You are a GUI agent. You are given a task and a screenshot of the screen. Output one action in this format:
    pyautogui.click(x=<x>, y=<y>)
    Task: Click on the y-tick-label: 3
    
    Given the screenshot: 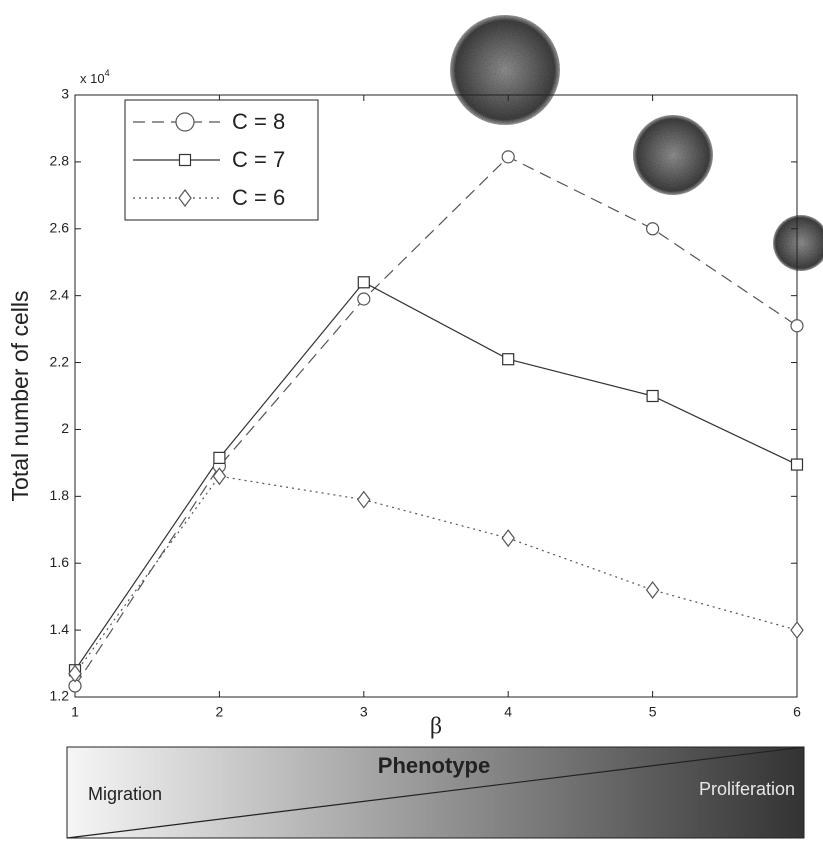 What is the action you would take?
    pyautogui.click(x=65, y=94)
    